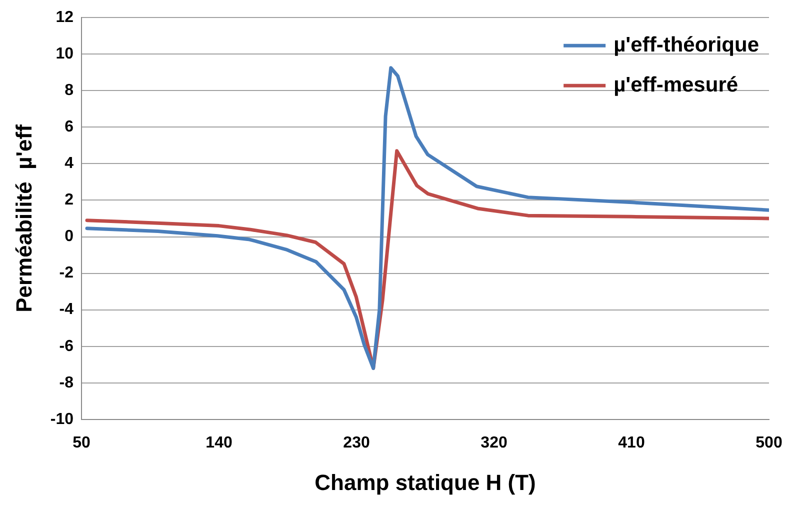  What do you see at coordinates (69, 91) in the screenshot?
I see `y-tick-label: 8` at bounding box center [69, 91].